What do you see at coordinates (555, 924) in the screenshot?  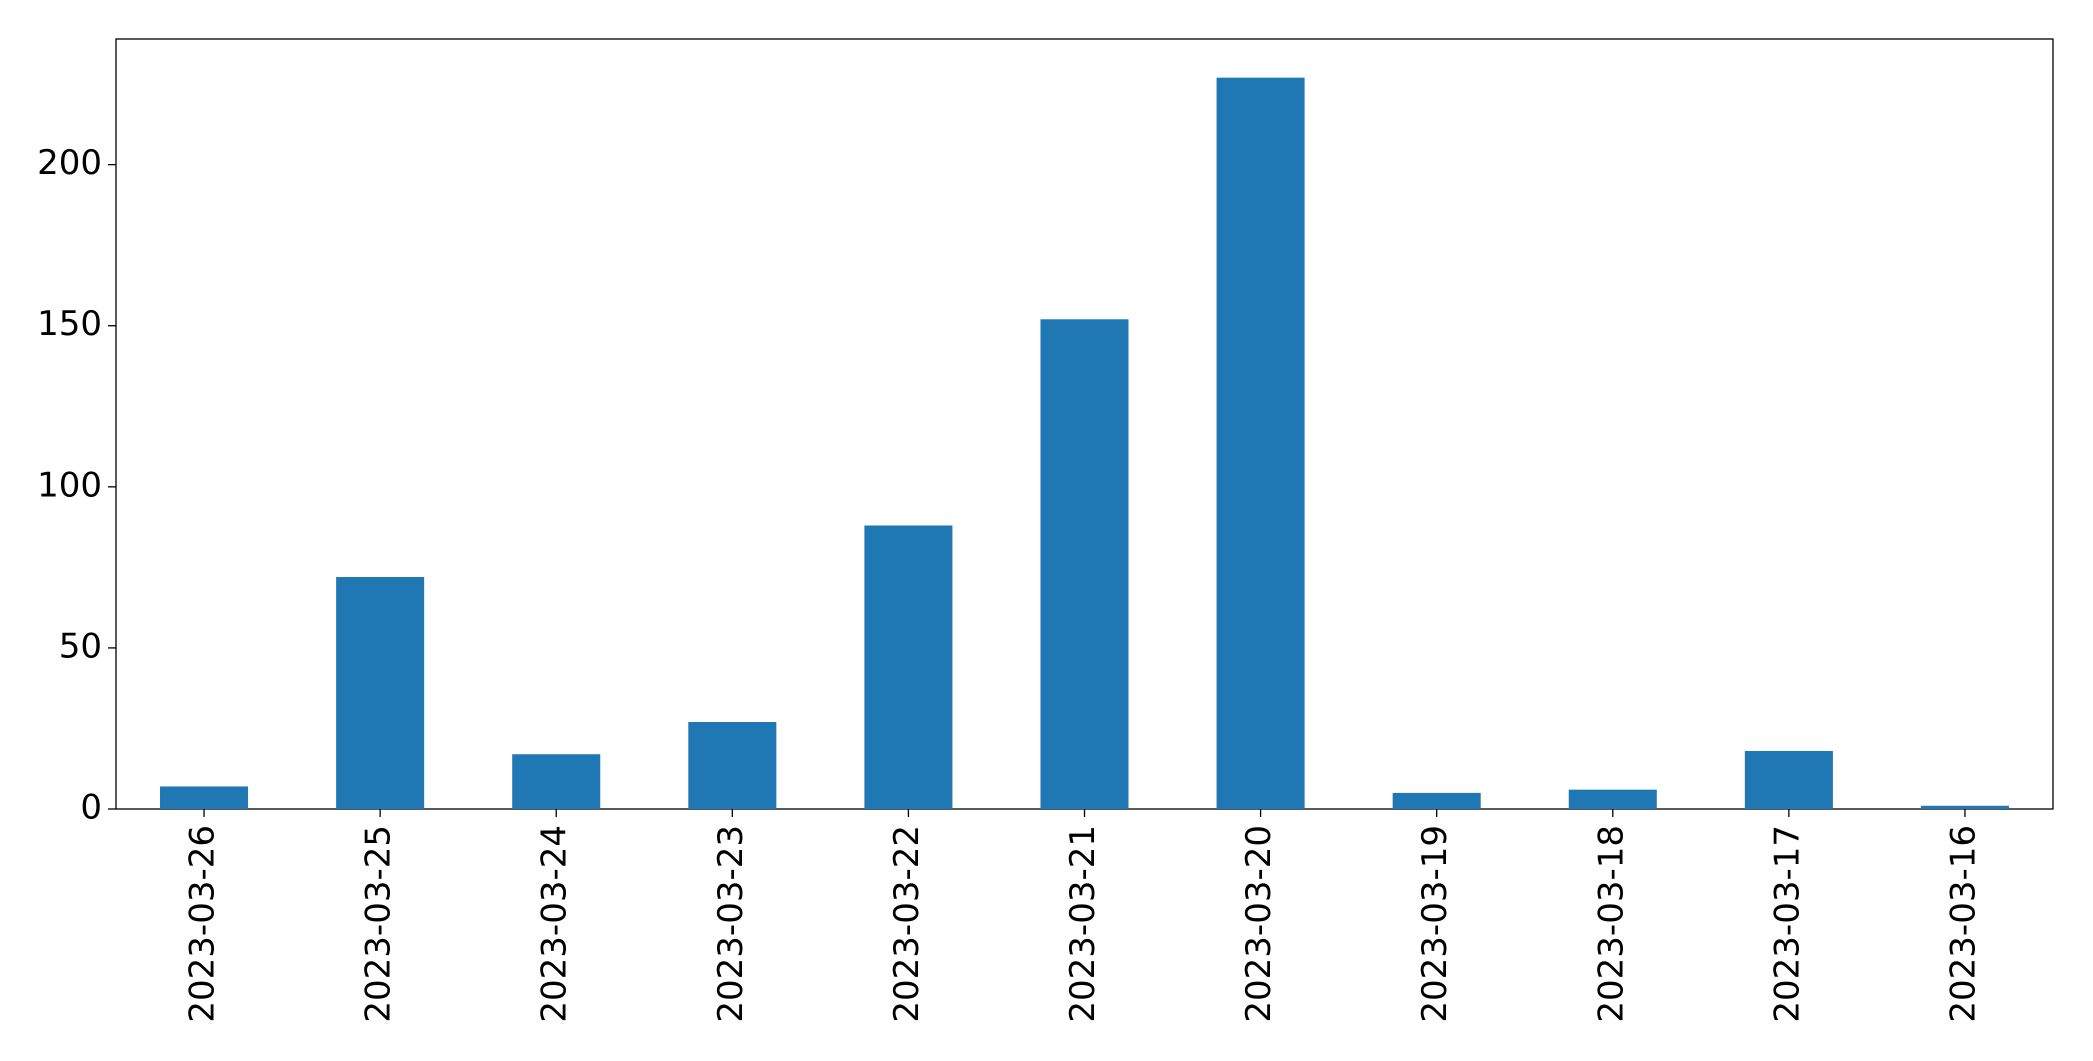 I see `x-tick-label: 2023-03-24` at bounding box center [555, 924].